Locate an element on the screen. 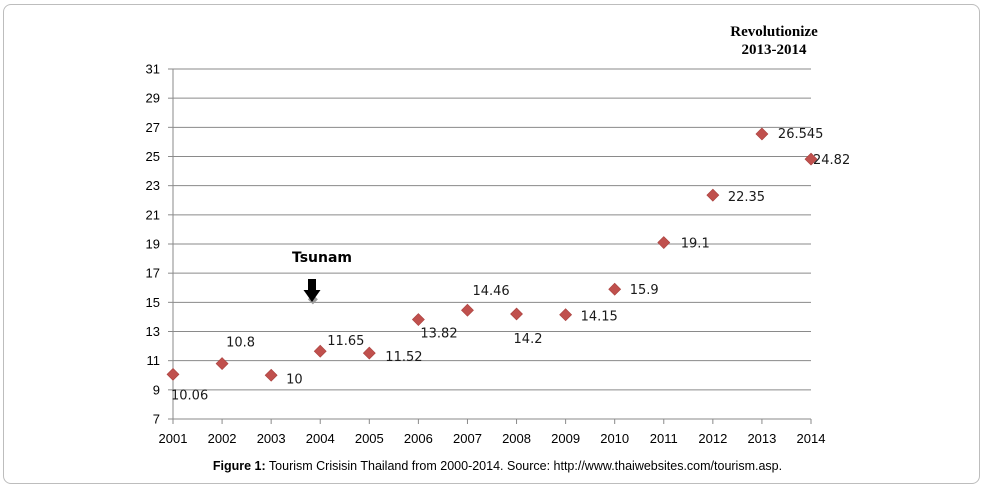 This screenshot has width=995, height=497. data-label: 13.82 is located at coordinates (438, 334).